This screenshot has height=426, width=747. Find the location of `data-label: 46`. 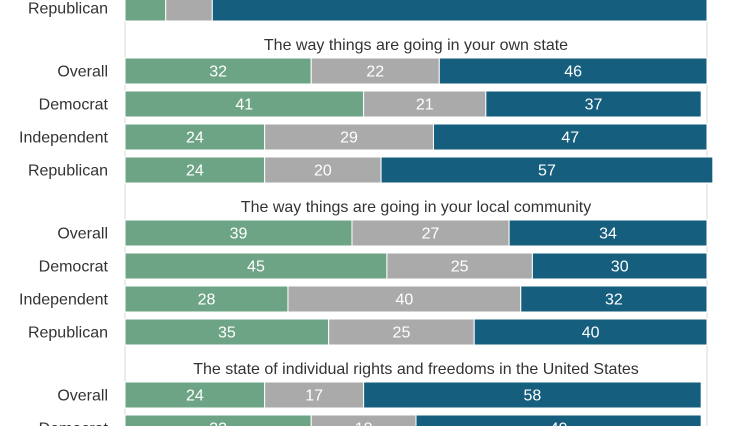

data-label: 46 is located at coordinates (573, 72).